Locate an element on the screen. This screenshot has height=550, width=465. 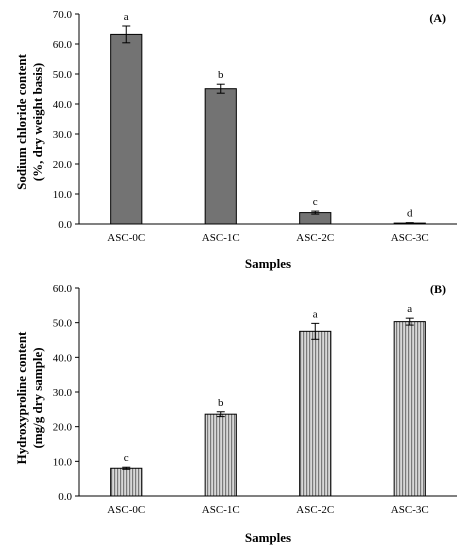
y-tick-label-b: 50.0 is located at coordinates (63, 324).